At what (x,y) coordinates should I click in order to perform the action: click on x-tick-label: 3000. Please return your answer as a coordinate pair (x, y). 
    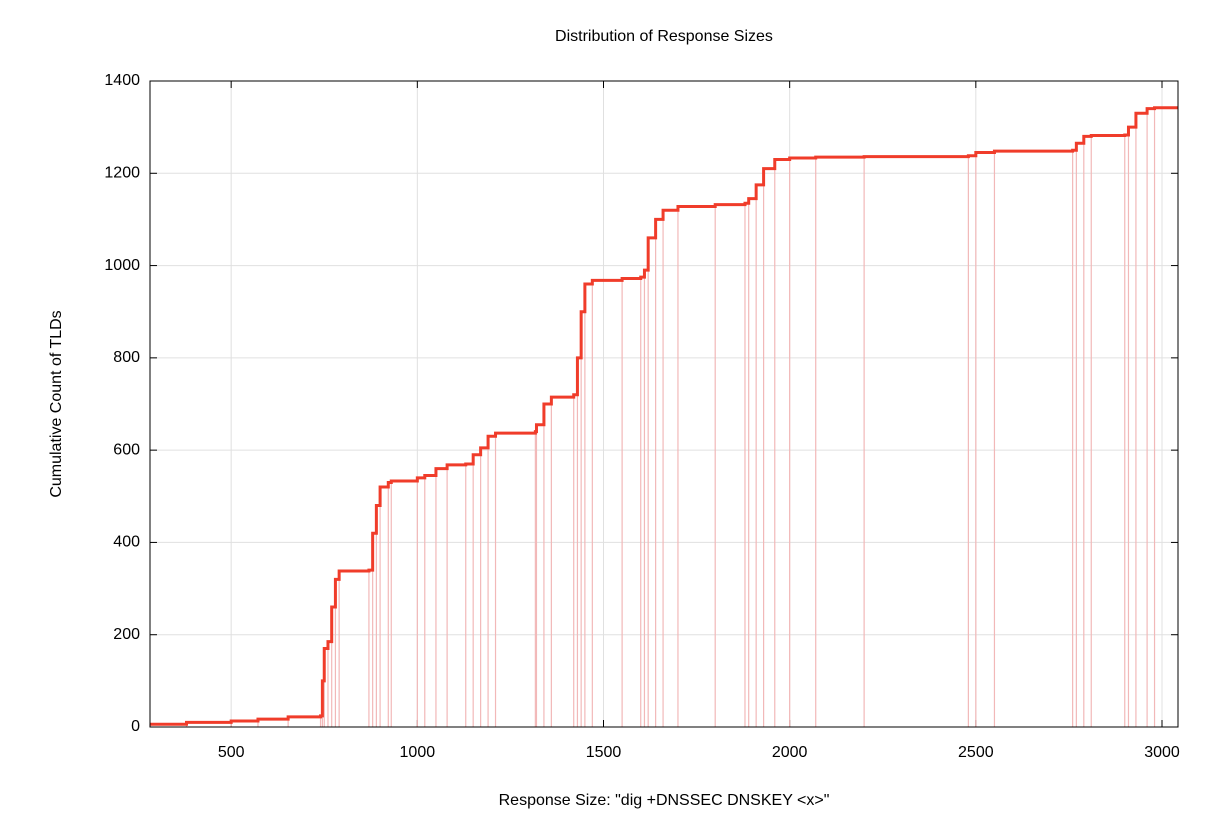
    Looking at the image, I should click on (1162, 752).